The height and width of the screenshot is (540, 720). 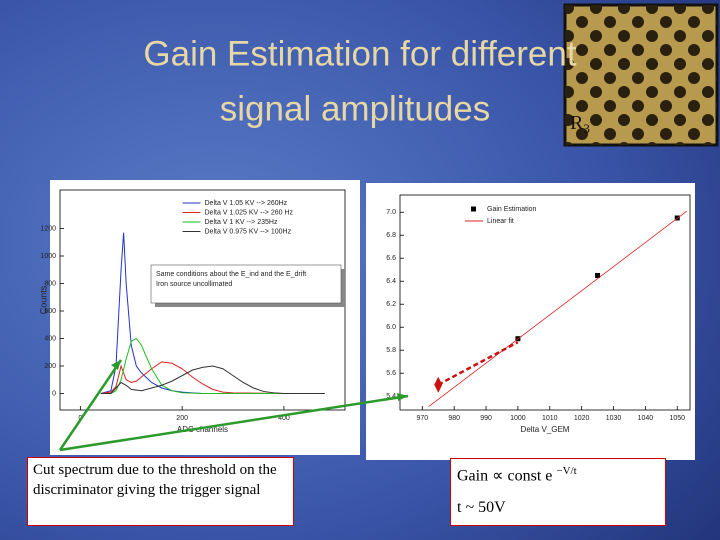 I want to click on y-tick-label: 6.0, so click(x=391, y=327).